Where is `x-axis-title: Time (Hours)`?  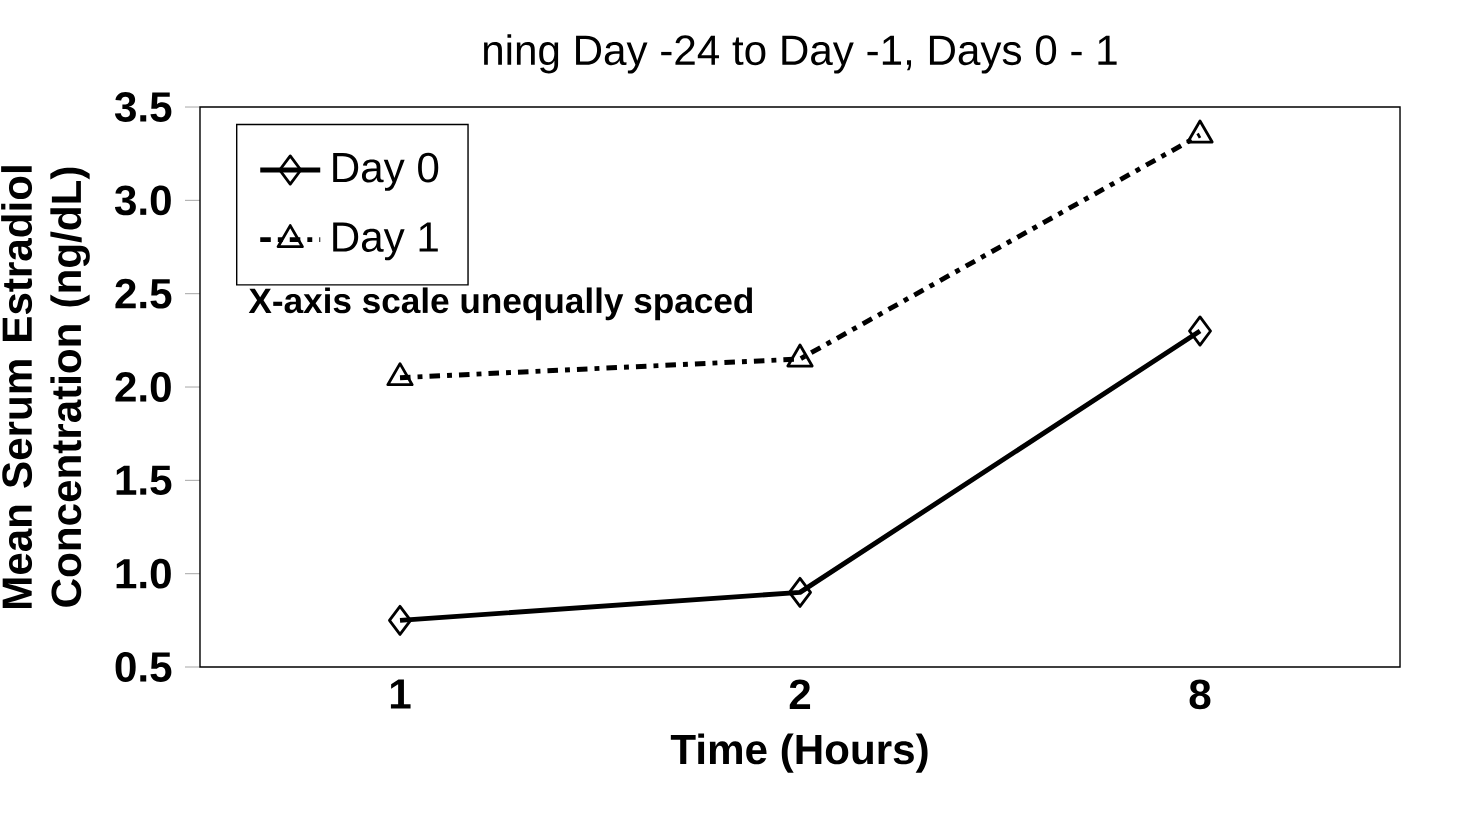 x-axis-title: Time (Hours) is located at coordinates (799, 753).